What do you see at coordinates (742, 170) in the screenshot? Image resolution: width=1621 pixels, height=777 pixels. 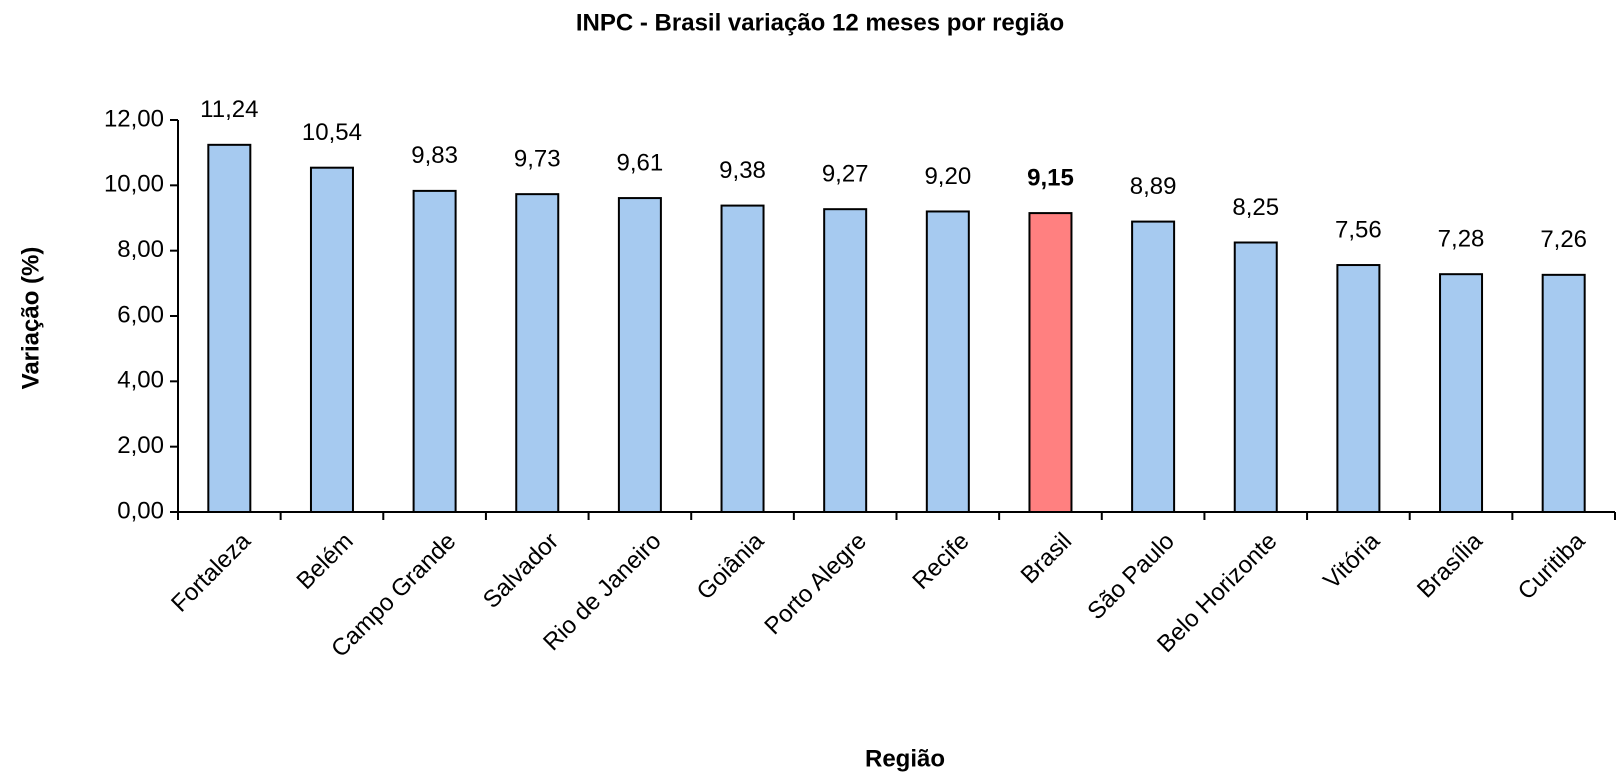 I see `value-label: 9,38` at bounding box center [742, 170].